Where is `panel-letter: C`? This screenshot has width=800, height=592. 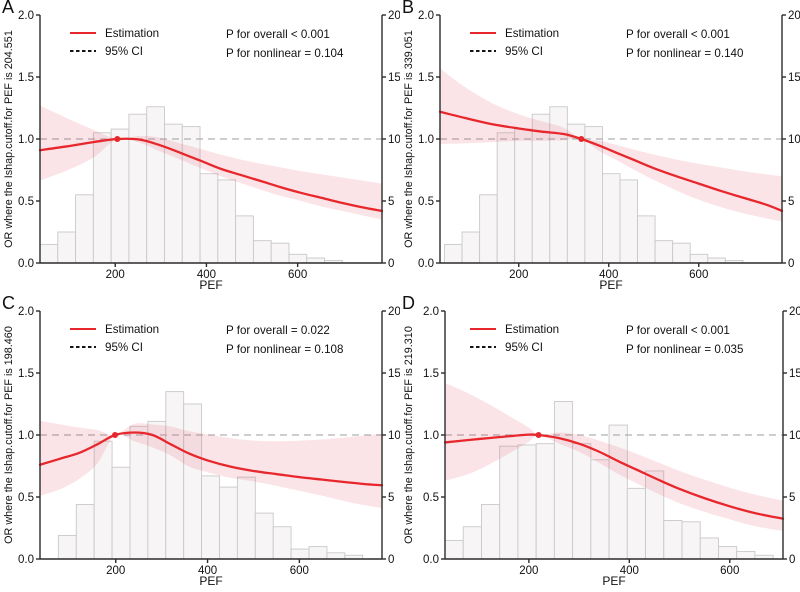 panel-letter: C is located at coordinates (9, 303).